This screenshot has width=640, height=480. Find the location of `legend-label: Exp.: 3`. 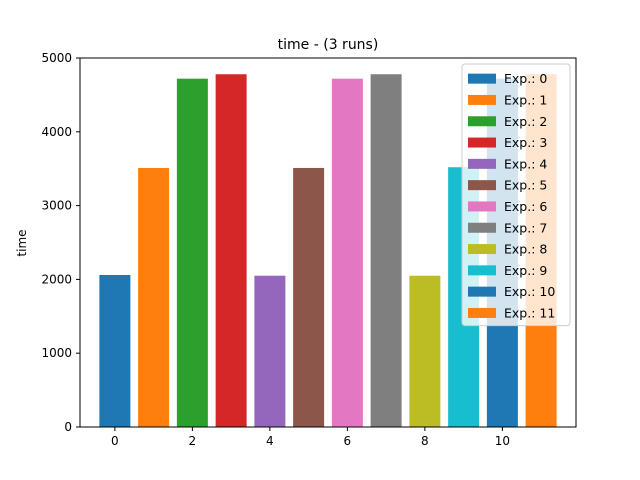

legend-label: Exp.: 3 is located at coordinates (525, 142).